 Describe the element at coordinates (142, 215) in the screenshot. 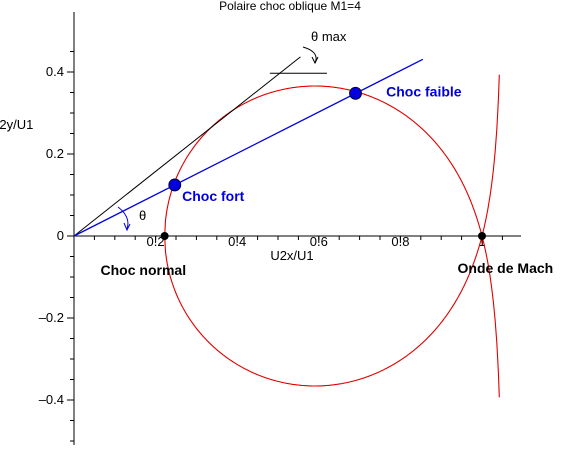

I see `theta-label: θ` at that location.